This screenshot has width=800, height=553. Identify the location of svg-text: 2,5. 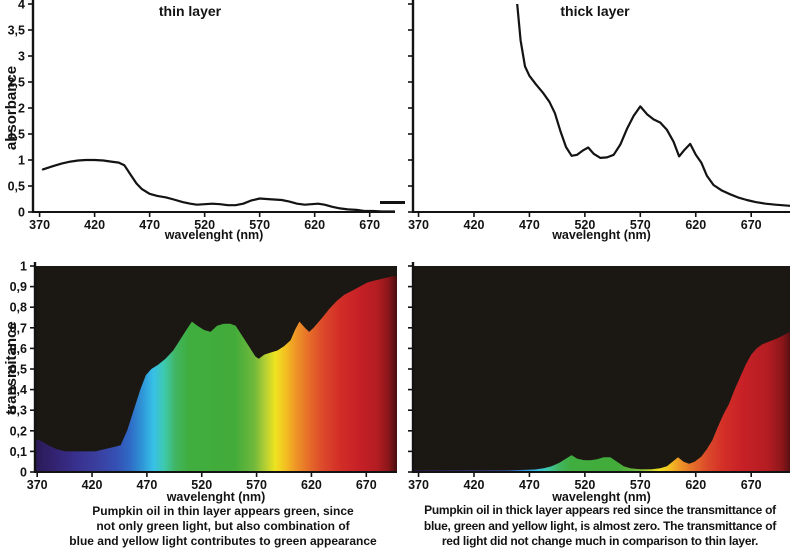
(16, 83).